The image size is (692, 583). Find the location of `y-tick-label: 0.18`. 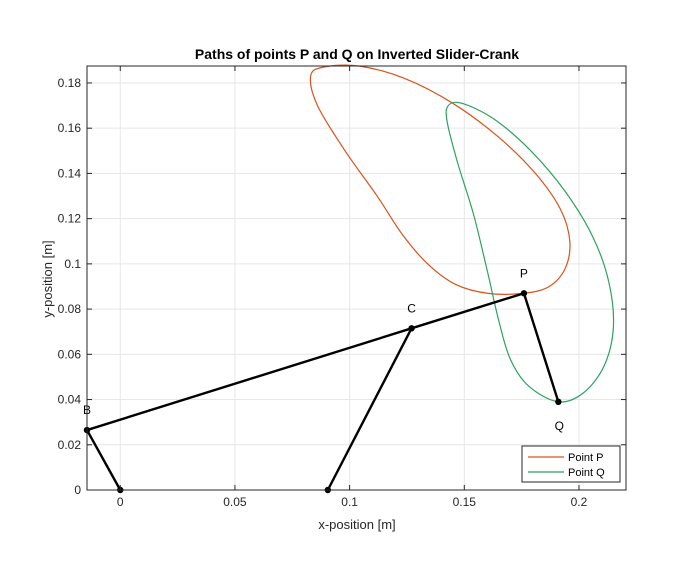

y-tick-label: 0.18 is located at coordinates (70, 83).